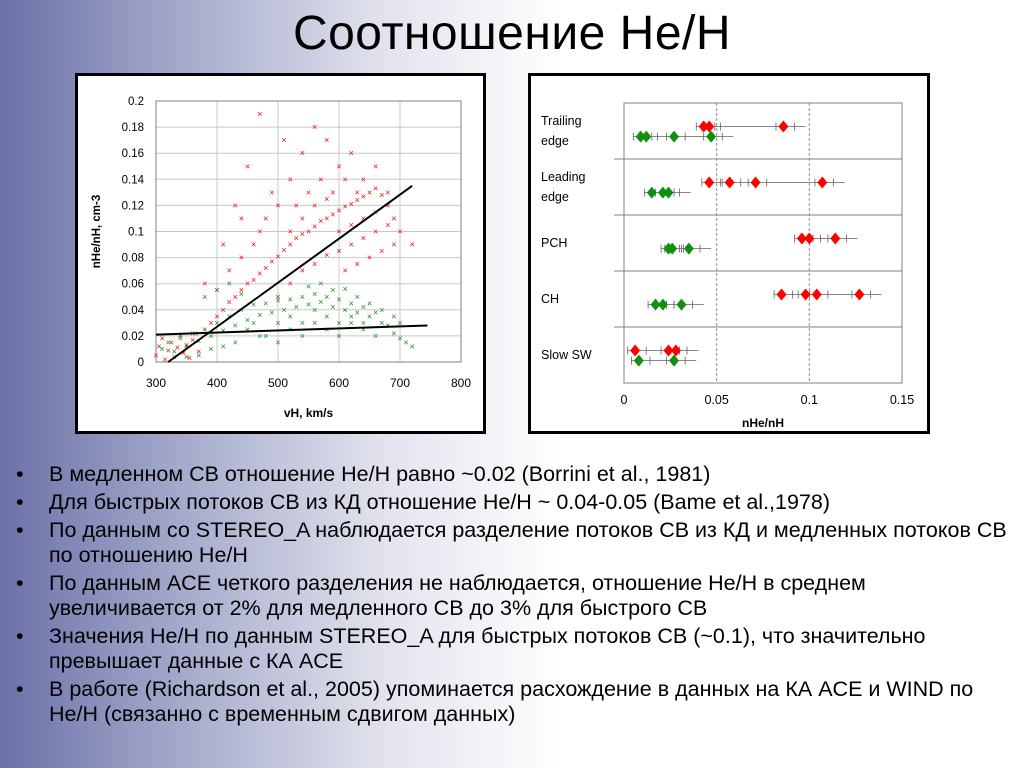 The image size is (1024, 768). What do you see at coordinates (291, 330) in the screenshot?
I see `fit-line` at bounding box center [291, 330].